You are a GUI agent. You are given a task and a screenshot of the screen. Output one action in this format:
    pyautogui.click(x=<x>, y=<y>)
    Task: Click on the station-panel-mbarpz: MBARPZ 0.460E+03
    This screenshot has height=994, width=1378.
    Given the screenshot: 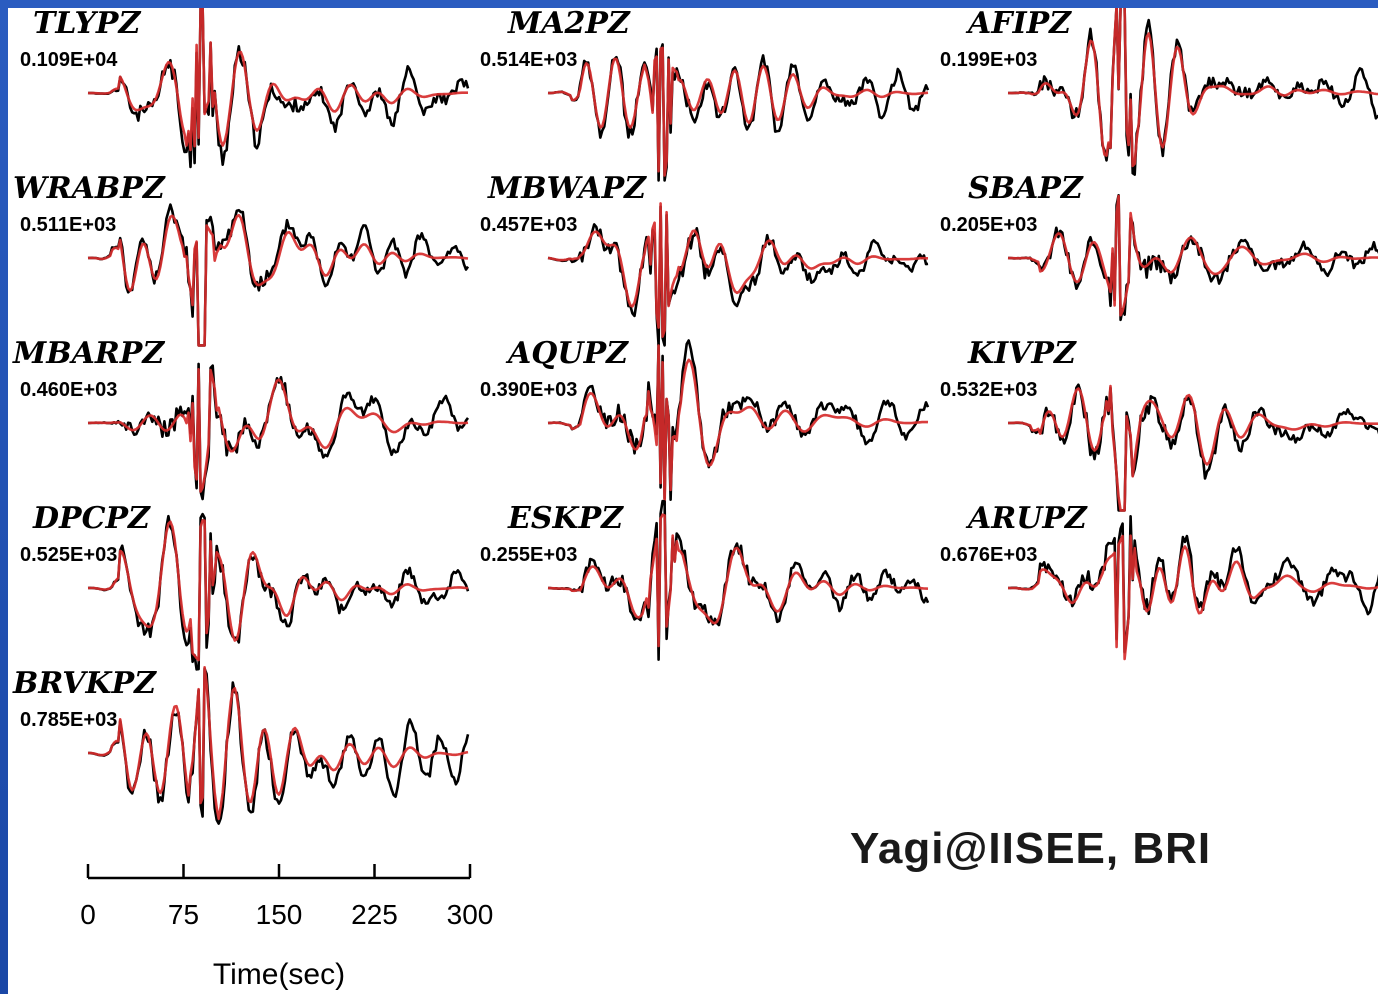 What is the action you would take?
    pyautogui.click(x=241, y=418)
    